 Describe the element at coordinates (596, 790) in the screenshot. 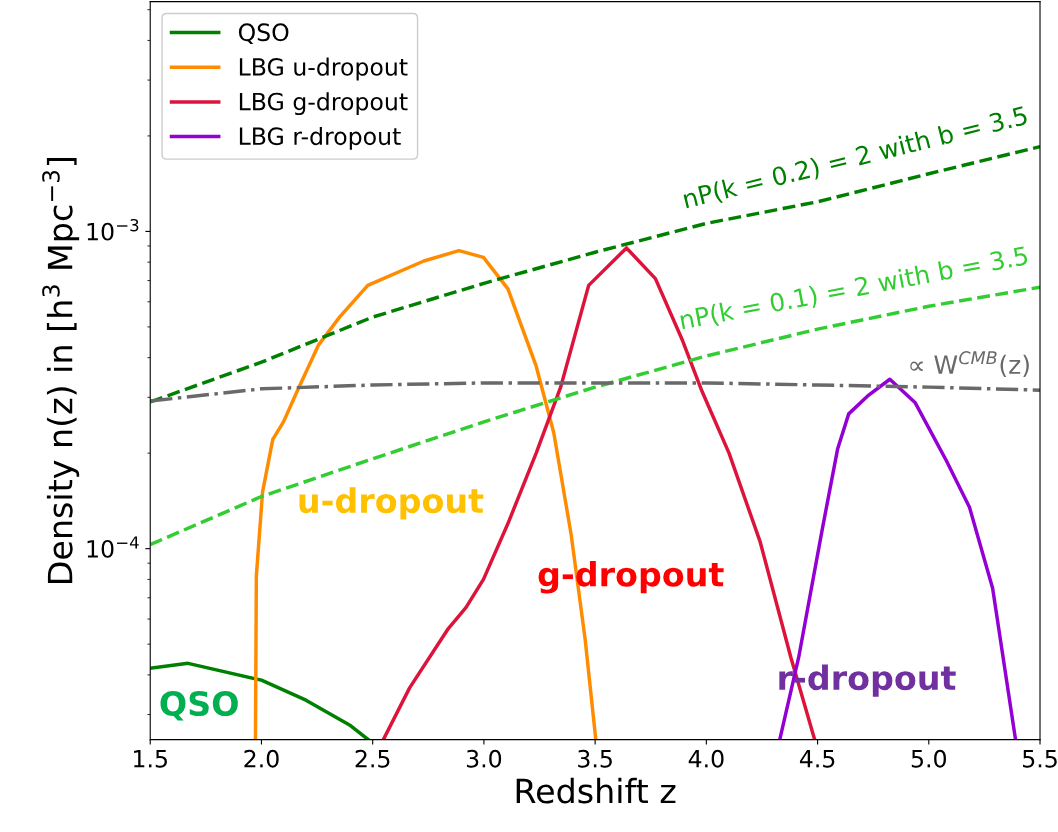

I see `x-axis-title: Redshift z` at that location.